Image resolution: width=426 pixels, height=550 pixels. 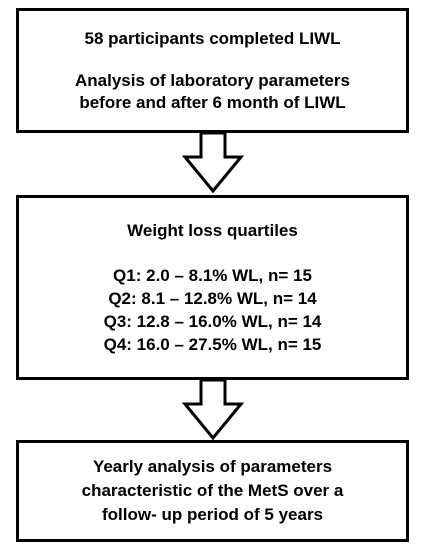 What do you see at coordinates (212, 80) in the screenshot?
I see `analysis-text-line-1: Analysis of laboratory parameters` at bounding box center [212, 80].